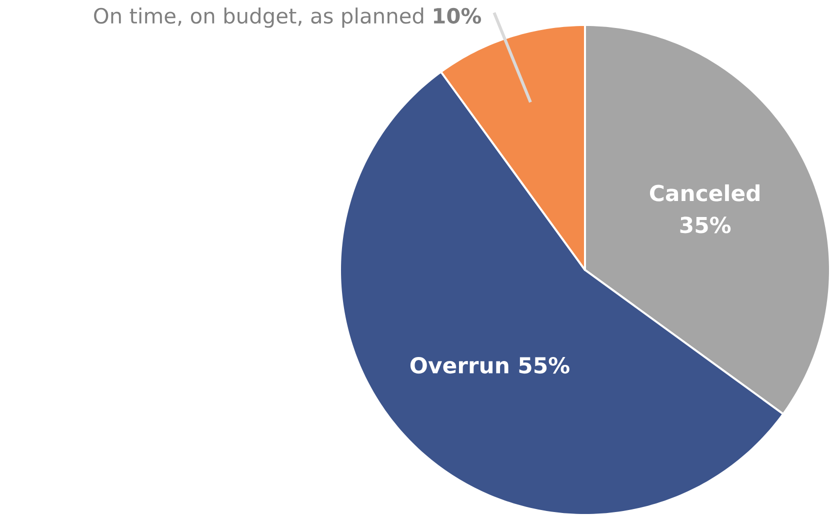  I want to click on data-label: 35%, so click(705, 225).